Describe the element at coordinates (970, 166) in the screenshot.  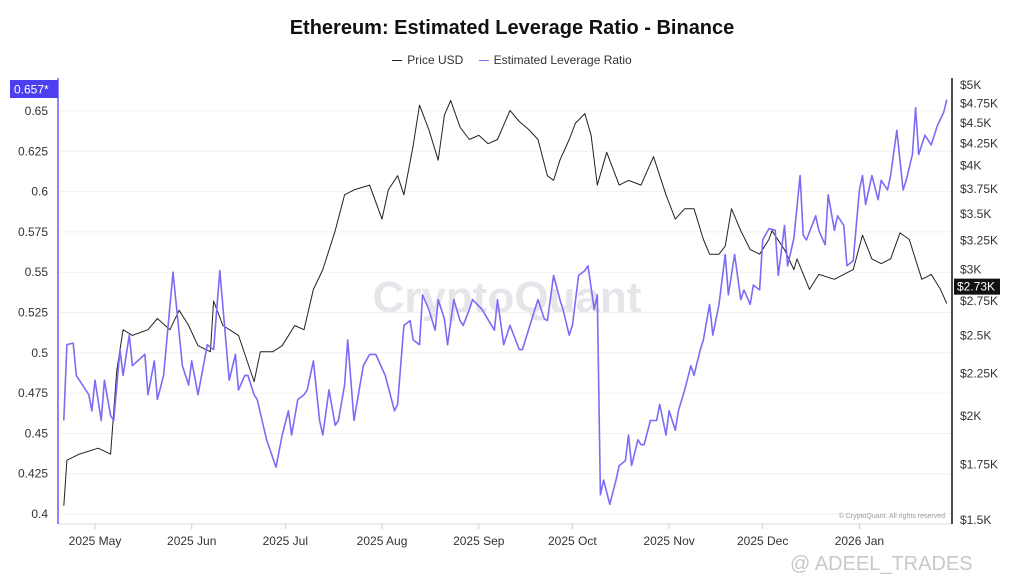
I see `right-tick-label: $4K` at that location.